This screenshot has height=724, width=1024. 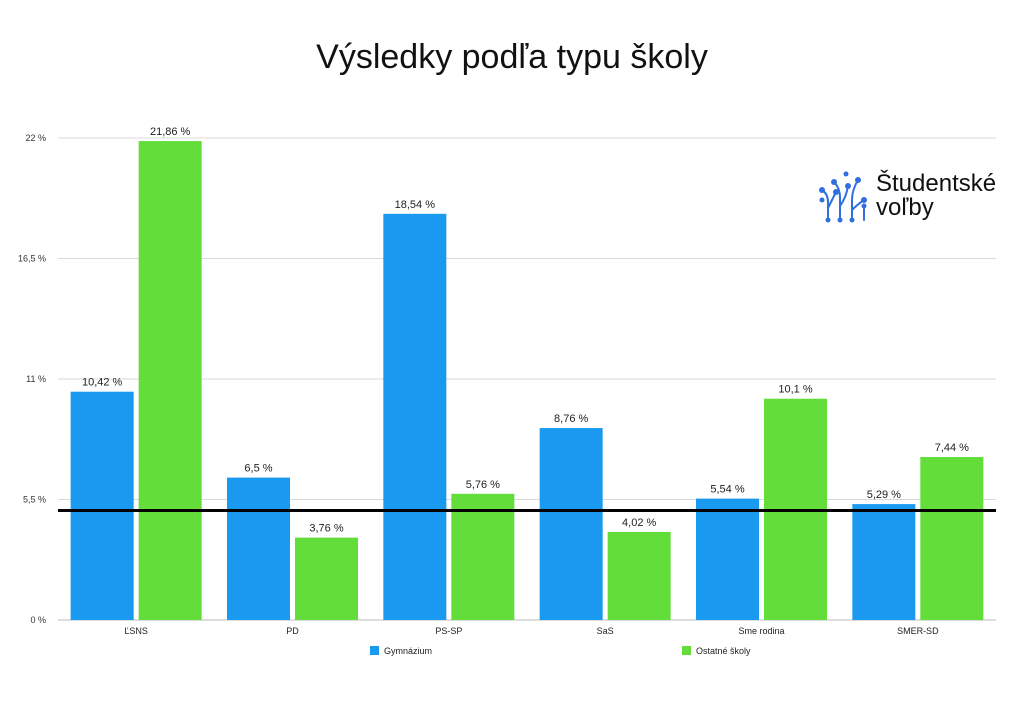 I want to click on data-label: 5,29 %, so click(x=884, y=495).